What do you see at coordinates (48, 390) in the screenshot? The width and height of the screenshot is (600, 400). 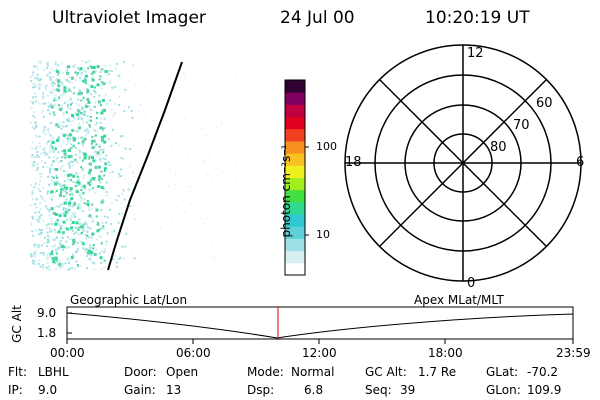 I see `info-ip-value: 9.0` at bounding box center [48, 390].